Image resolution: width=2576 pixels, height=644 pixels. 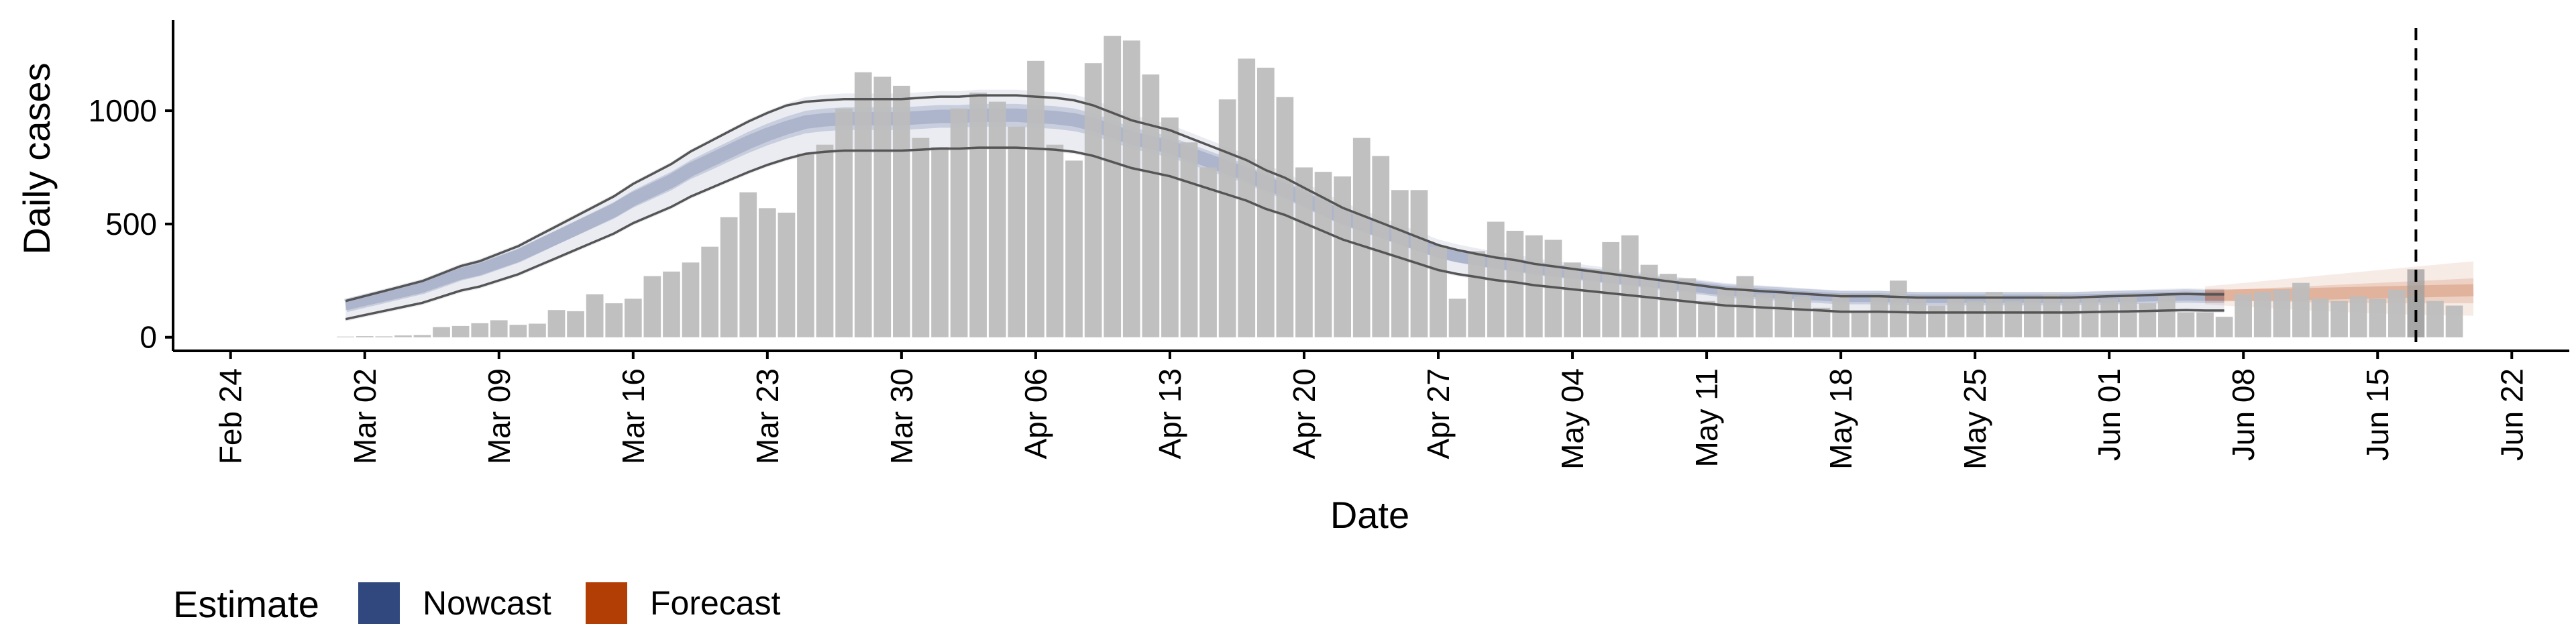 I want to click on x-tick-label: Mar 16, so click(x=633, y=416).